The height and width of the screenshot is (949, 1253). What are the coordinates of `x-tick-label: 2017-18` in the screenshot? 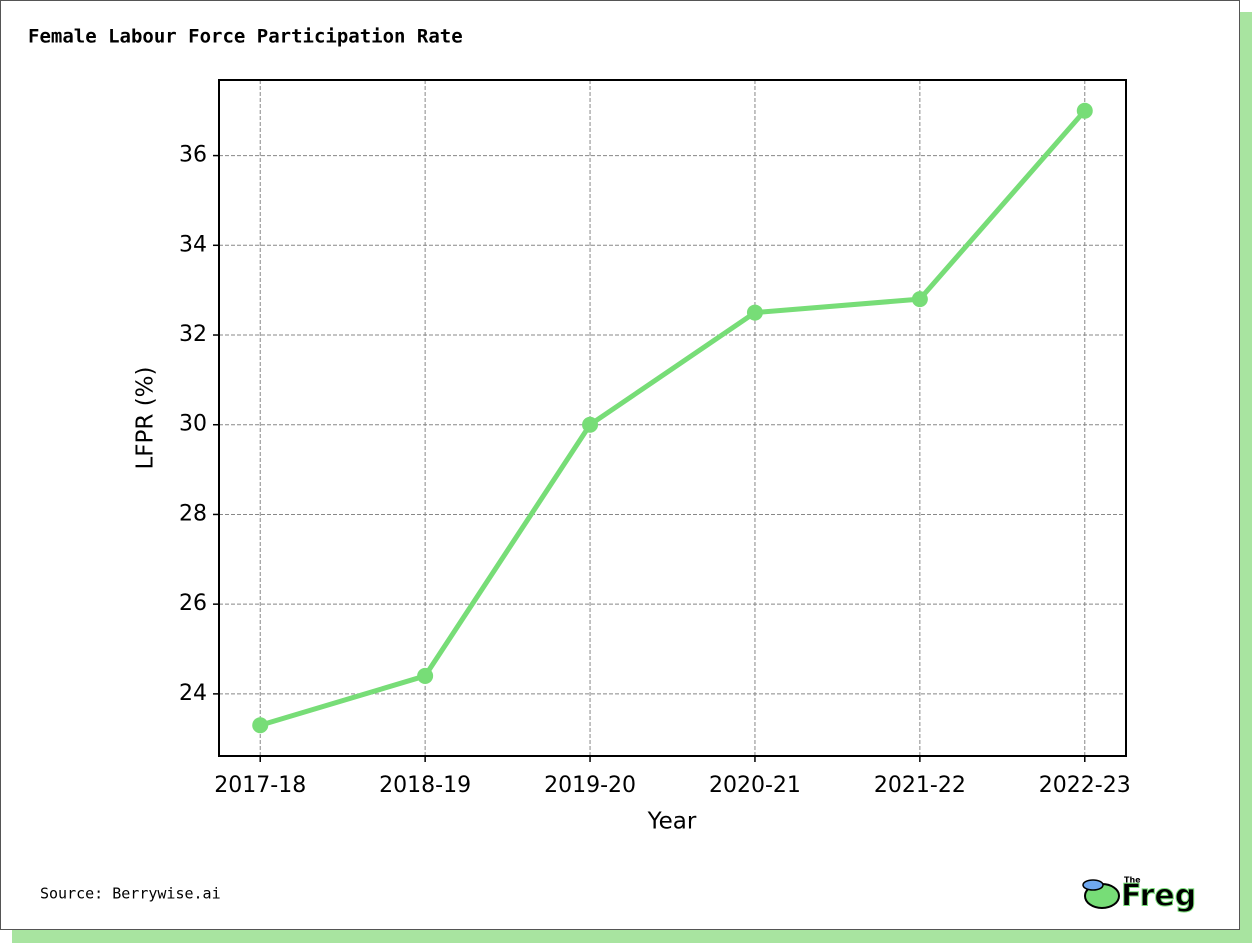 It's located at (260, 785).